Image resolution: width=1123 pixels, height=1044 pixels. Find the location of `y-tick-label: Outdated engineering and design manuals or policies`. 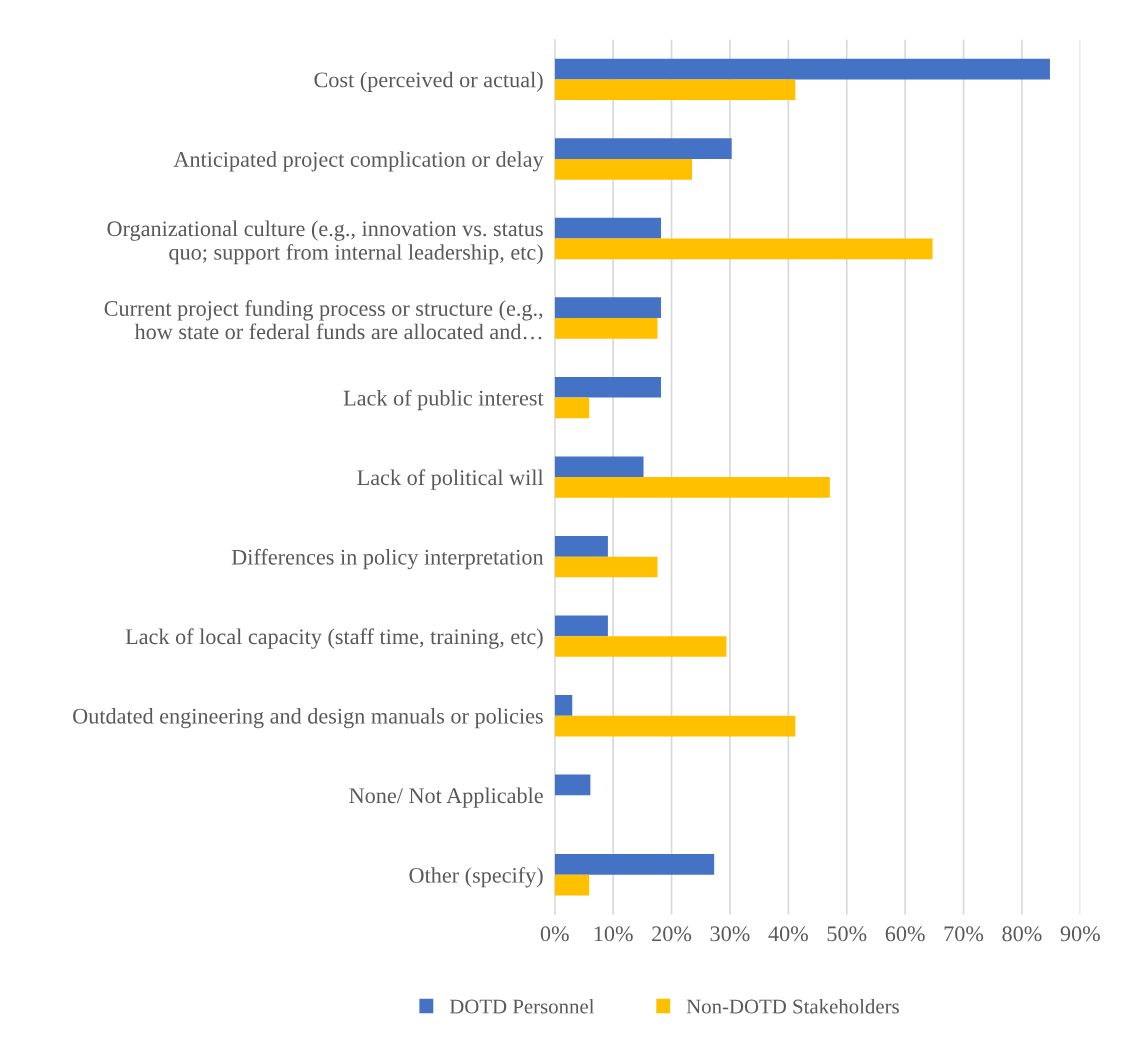

y-tick-label: Outdated engineering and design manuals or policies is located at coordinates (308, 718).